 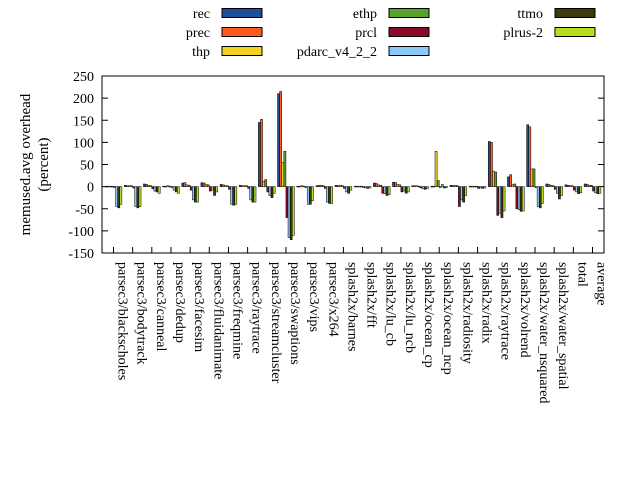 What do you see at coordinates (447, 318) in the screenshot?
I see `x-category-label: splash2x/ocean_ncp` at bounding box center [447, 318].